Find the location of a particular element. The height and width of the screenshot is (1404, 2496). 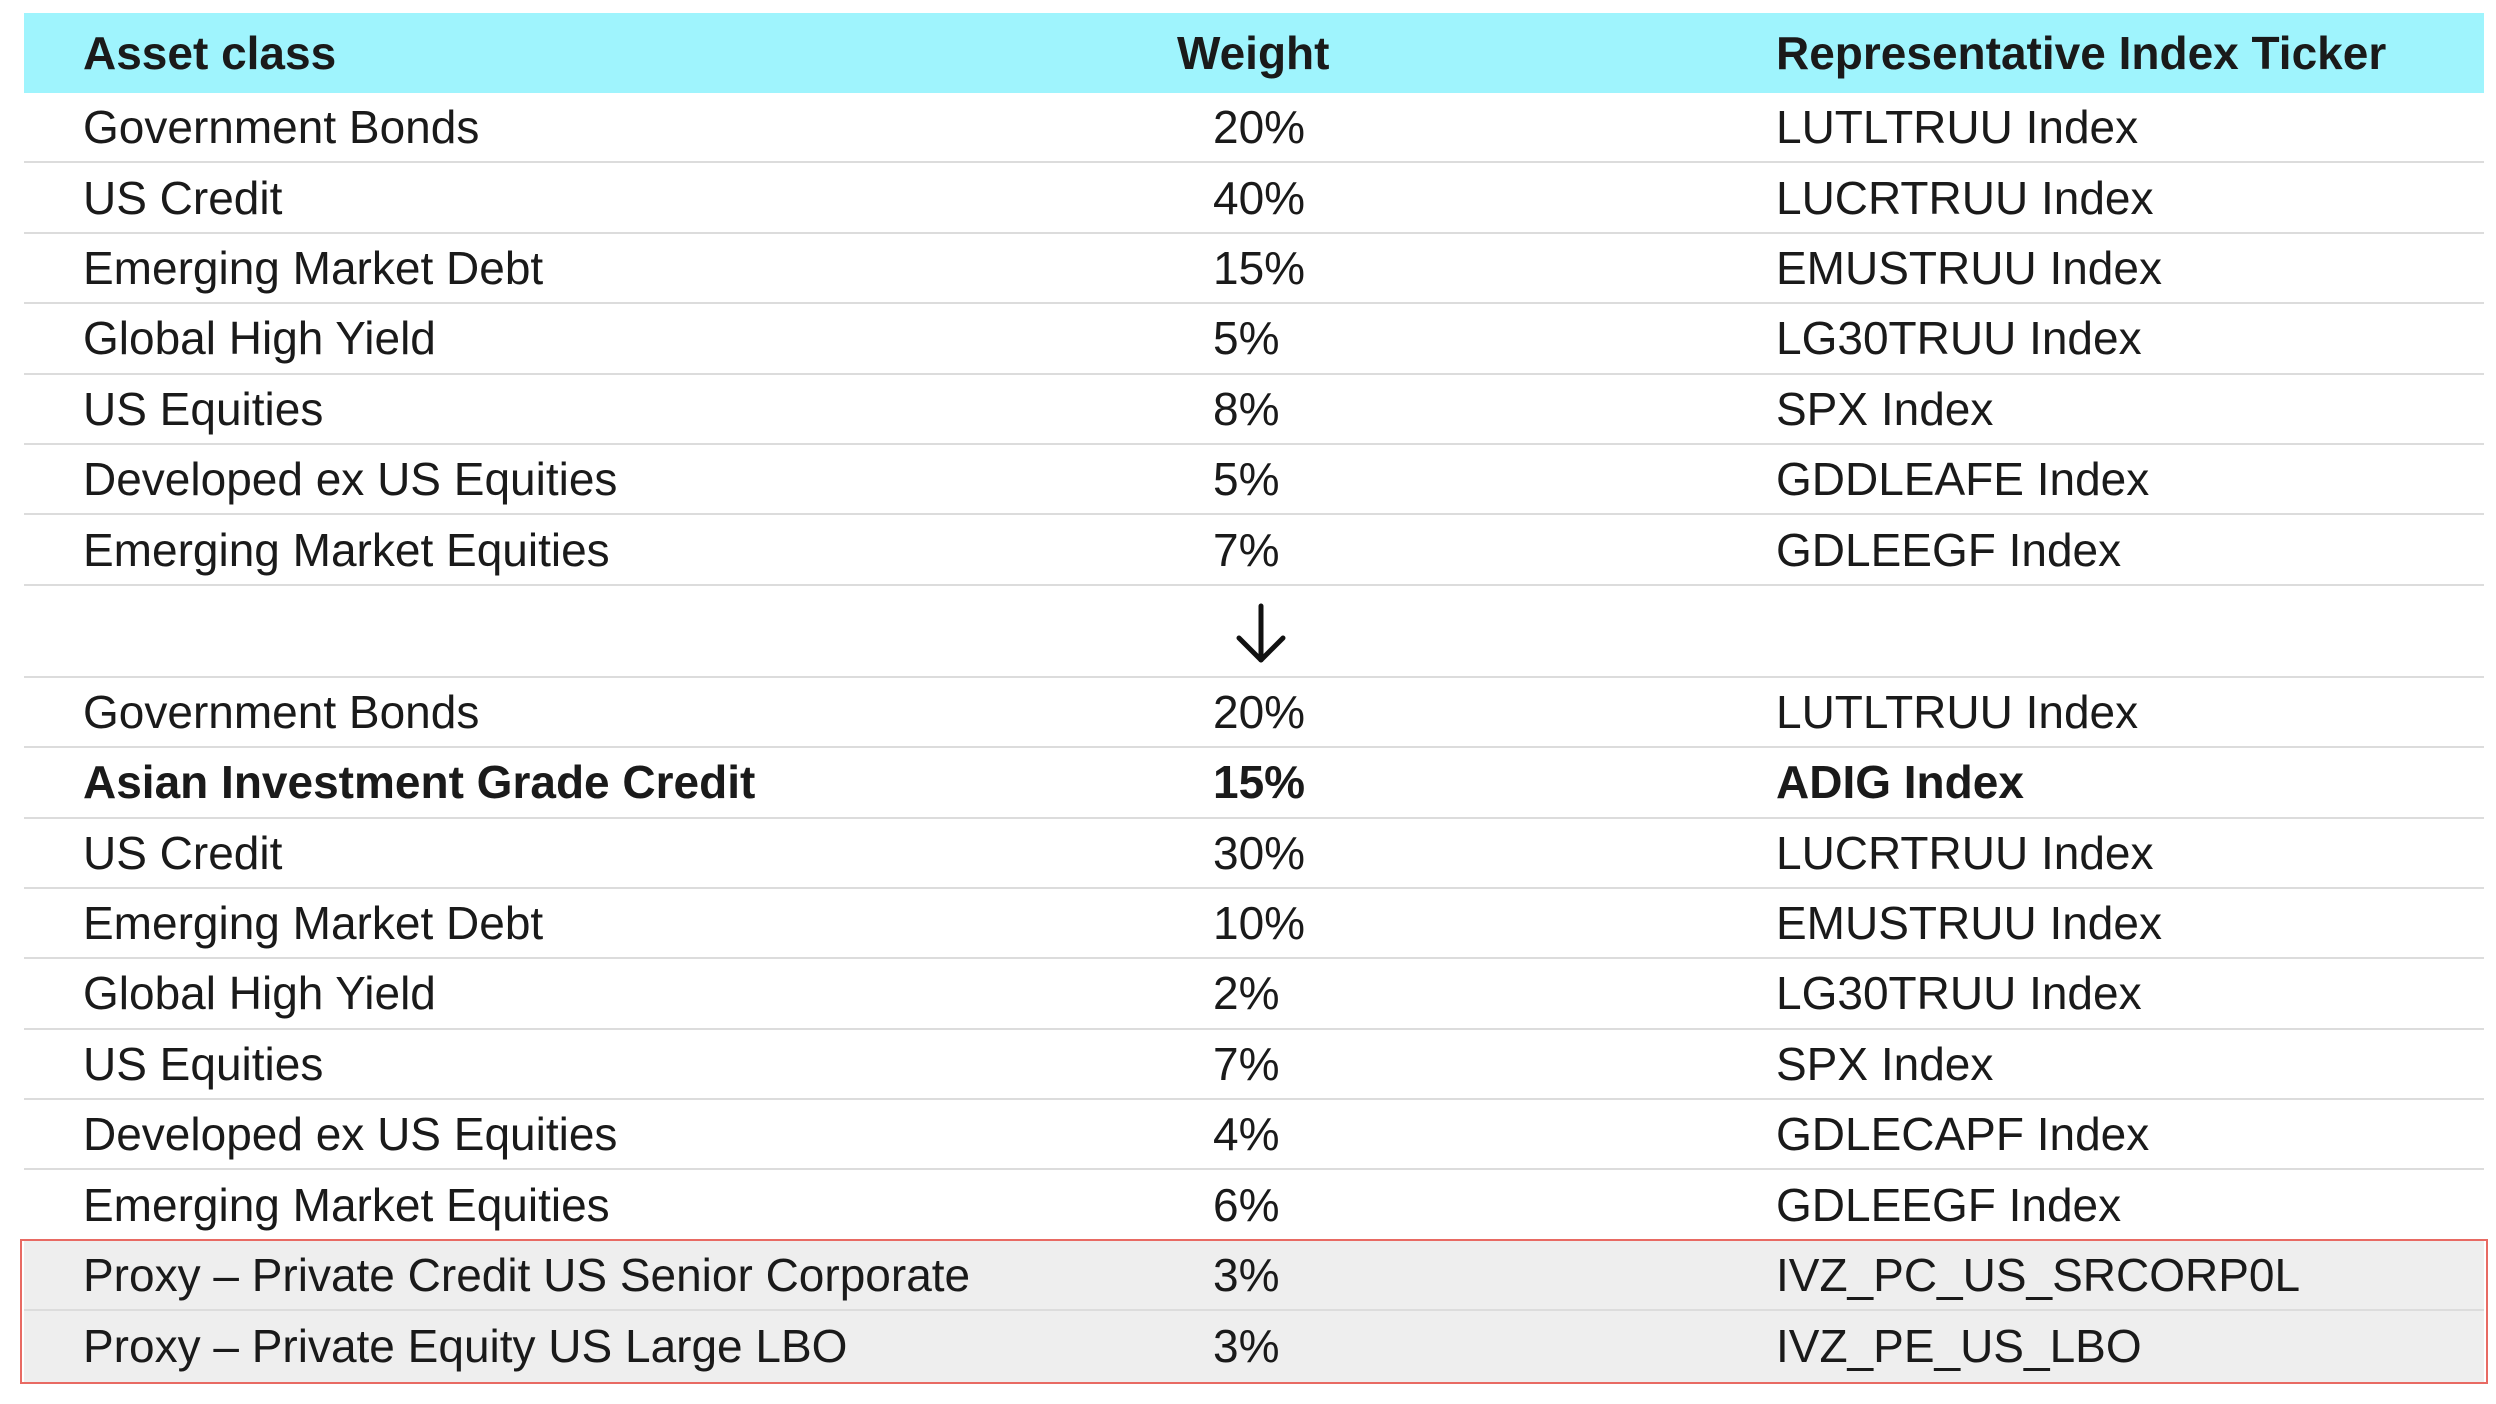

weight-cell: 40% is located at coordinates (1259, 197).